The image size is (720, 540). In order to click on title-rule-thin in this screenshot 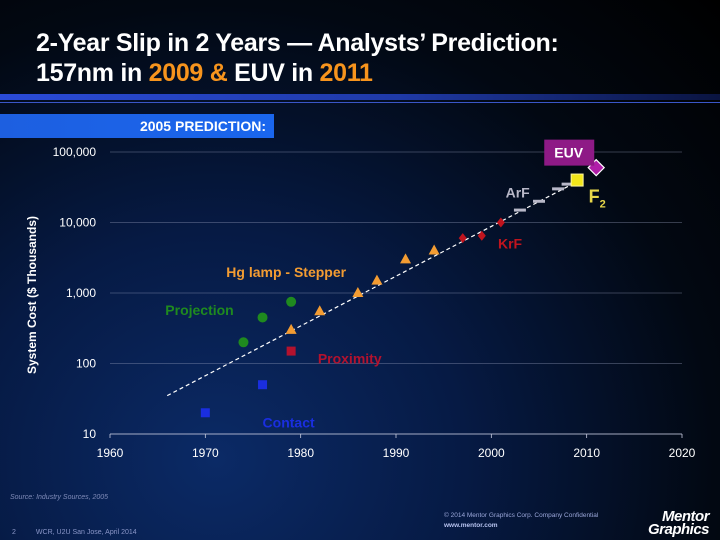, I will do `click(360, 102)`.